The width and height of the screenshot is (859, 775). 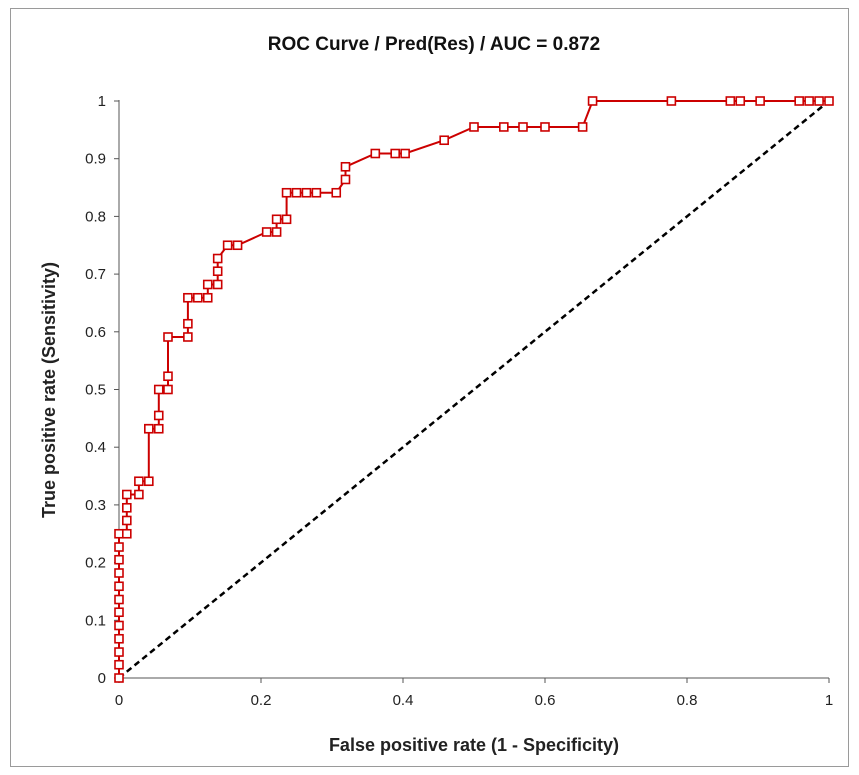 I want to click on x-axis-title: False positive rate (1 - Specificity), so click(x=474, y=745).